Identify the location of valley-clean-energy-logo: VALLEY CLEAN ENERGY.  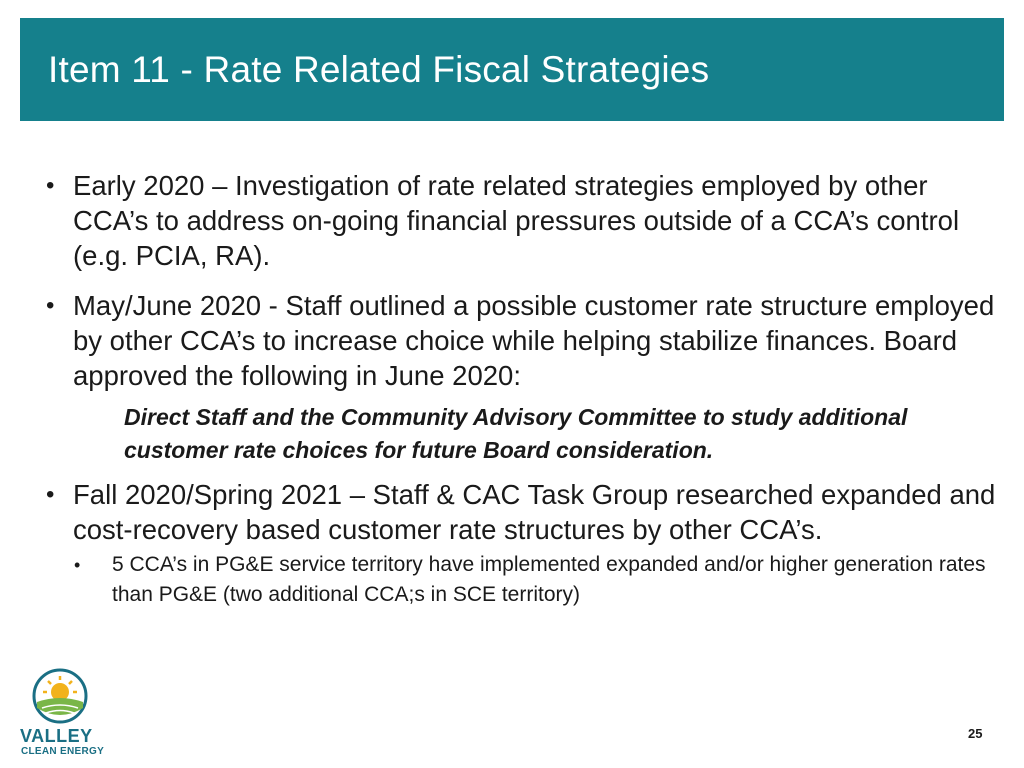
(63, 714).